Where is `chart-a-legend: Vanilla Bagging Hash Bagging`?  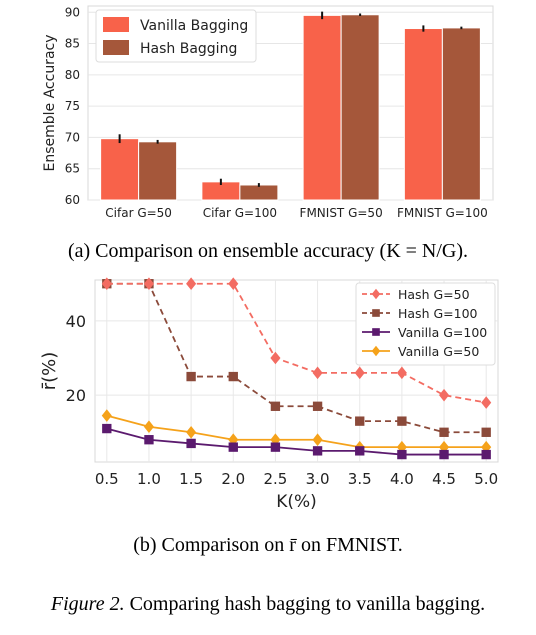 chart-a-legend: Vanilla Bagging Hash Bagging is located at coordinates (176, 36).